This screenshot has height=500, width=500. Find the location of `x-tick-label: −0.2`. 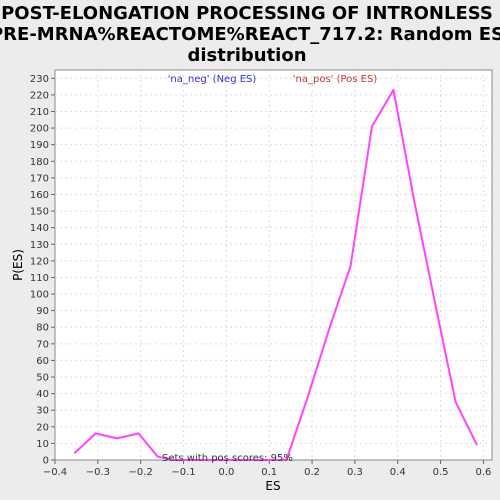

x-tick-label: −0.2 is located at coordinates (141, 472).